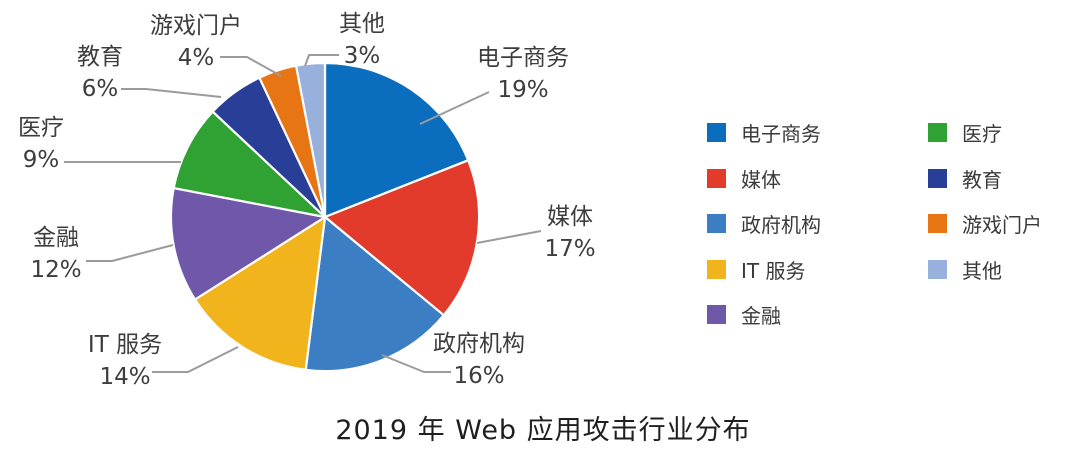  I want to click on legend-label: 其他, so click(982, 270).